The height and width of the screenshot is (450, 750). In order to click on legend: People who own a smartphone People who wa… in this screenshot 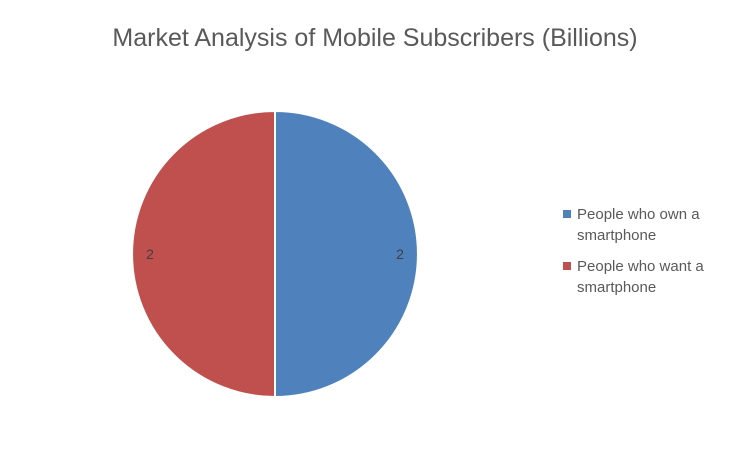, I will do `click(653, 256)`.